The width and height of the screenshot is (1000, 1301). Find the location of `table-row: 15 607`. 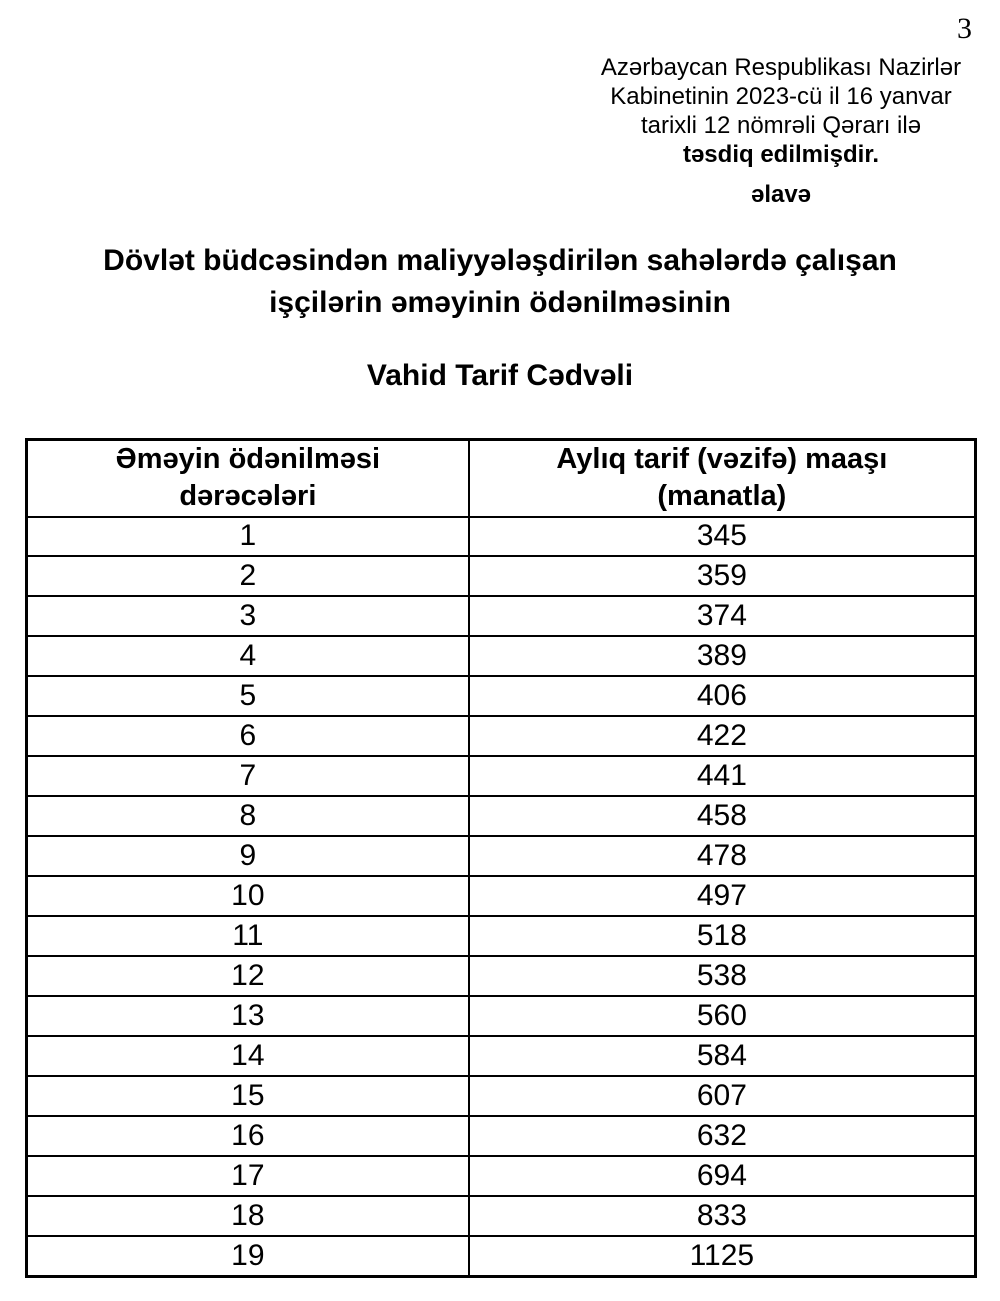

table-row: 15 607 is located at coordinates (501, 1095).